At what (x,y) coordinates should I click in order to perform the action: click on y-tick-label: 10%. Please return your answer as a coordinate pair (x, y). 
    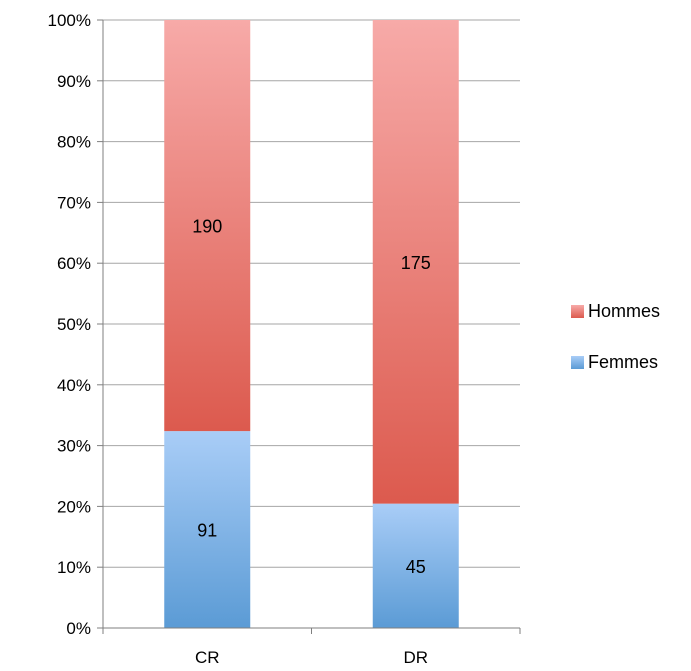
    Looking at the image, I should click on (74, 567).